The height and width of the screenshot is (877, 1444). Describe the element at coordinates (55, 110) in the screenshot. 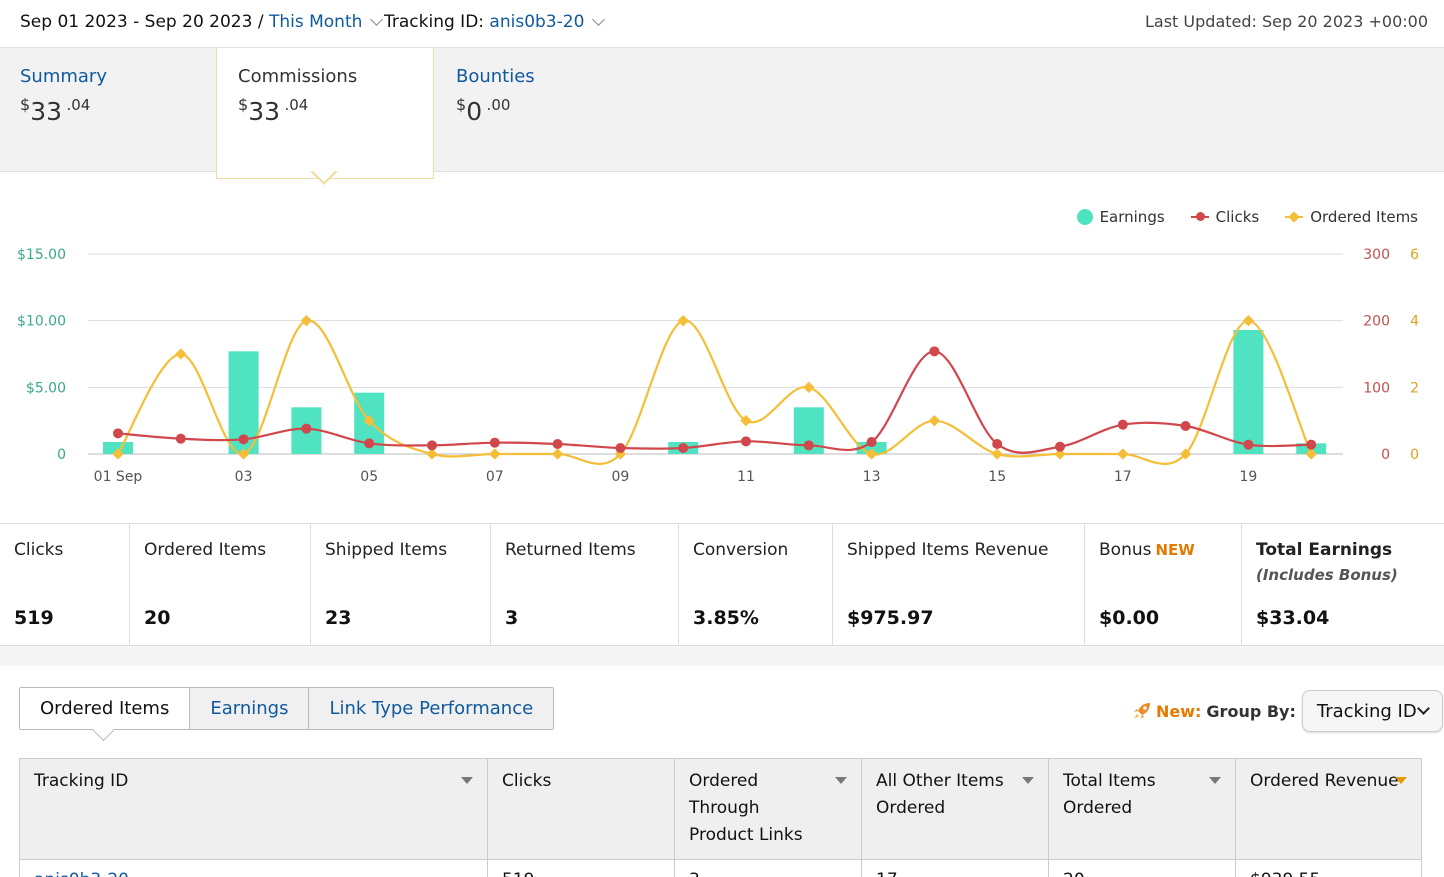

I see `tab-summary-amount: $33 .04` at that location.